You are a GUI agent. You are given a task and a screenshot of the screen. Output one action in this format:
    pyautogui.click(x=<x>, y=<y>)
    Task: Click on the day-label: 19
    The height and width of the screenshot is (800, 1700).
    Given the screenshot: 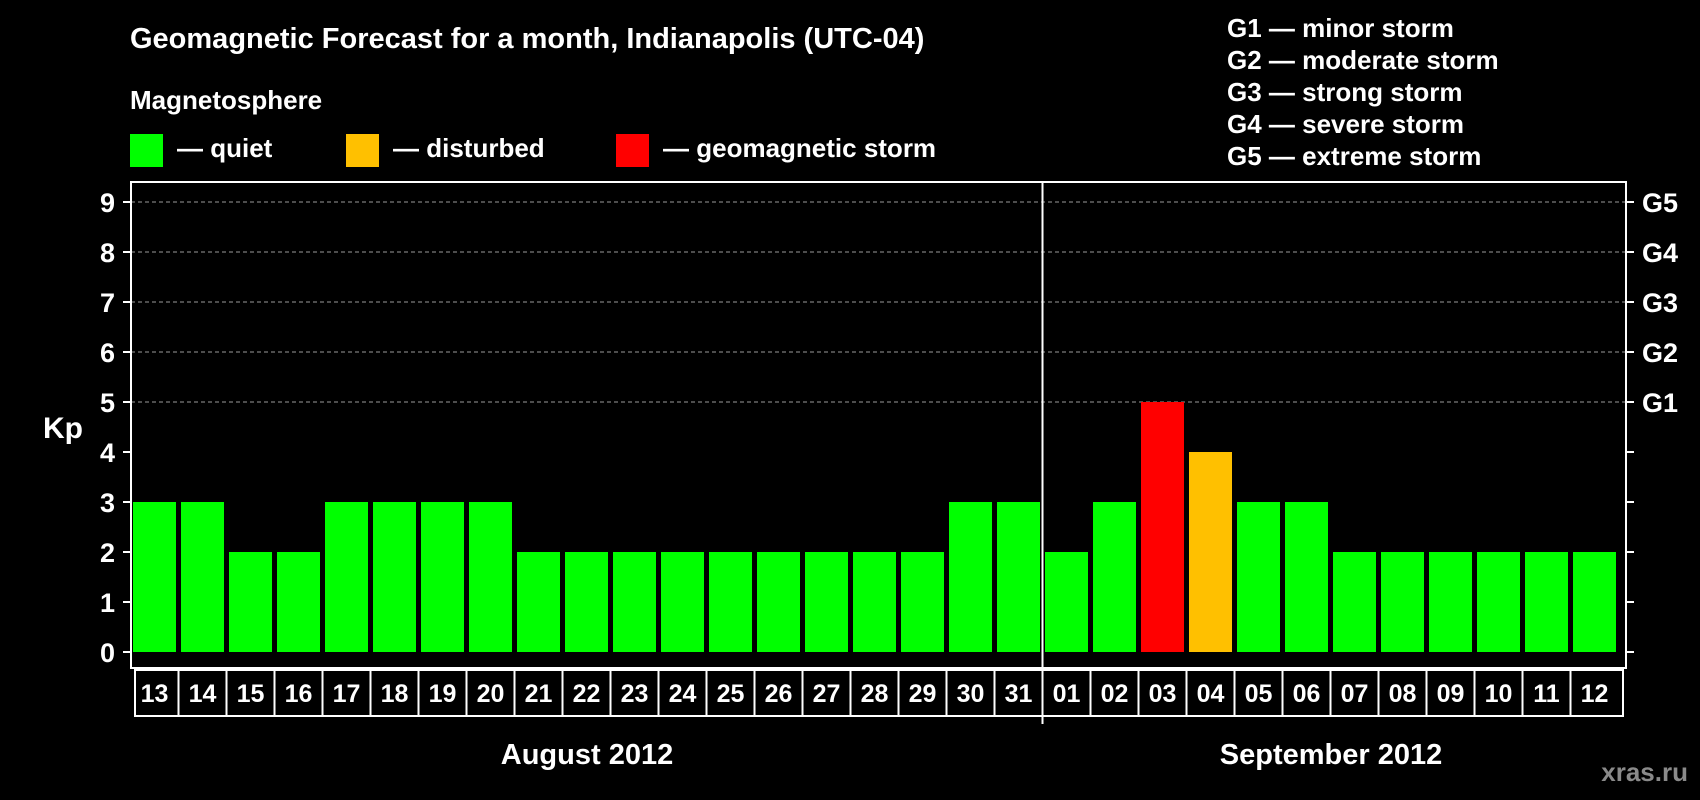 What is the action you would take?
    pyautogui.click(x=443, y=694)
    